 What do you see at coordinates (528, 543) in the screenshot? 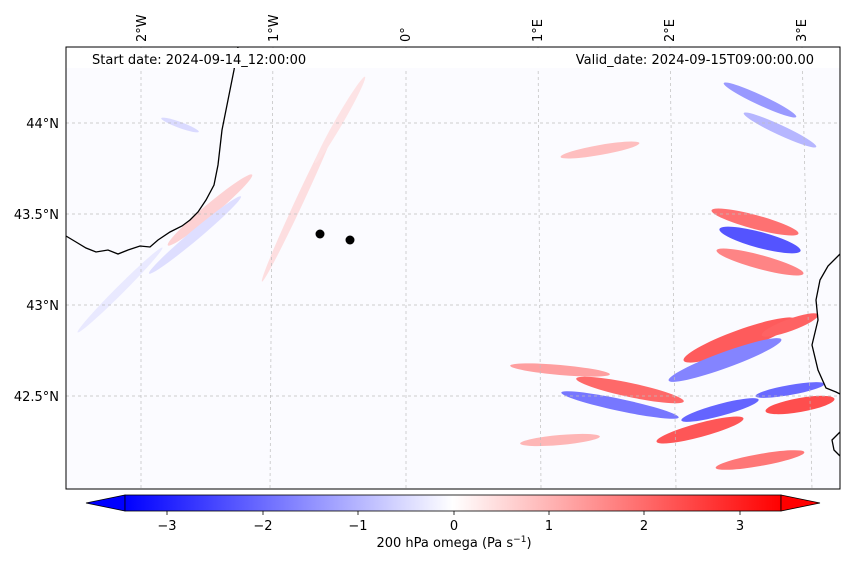
I see `colorbar-title-close: )` at bounding box center [528, 543].